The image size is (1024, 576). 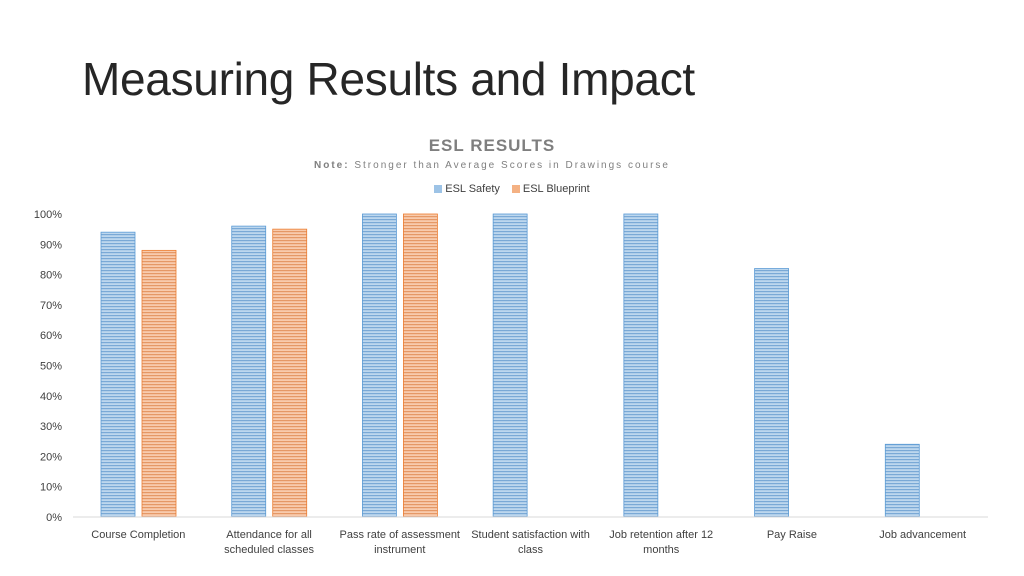 What do you see at coordinates (556, 189) in the screenshot?
I see `legend-label-esl-blueprint: ESL Blueprint` at bounding box center [556, 189].